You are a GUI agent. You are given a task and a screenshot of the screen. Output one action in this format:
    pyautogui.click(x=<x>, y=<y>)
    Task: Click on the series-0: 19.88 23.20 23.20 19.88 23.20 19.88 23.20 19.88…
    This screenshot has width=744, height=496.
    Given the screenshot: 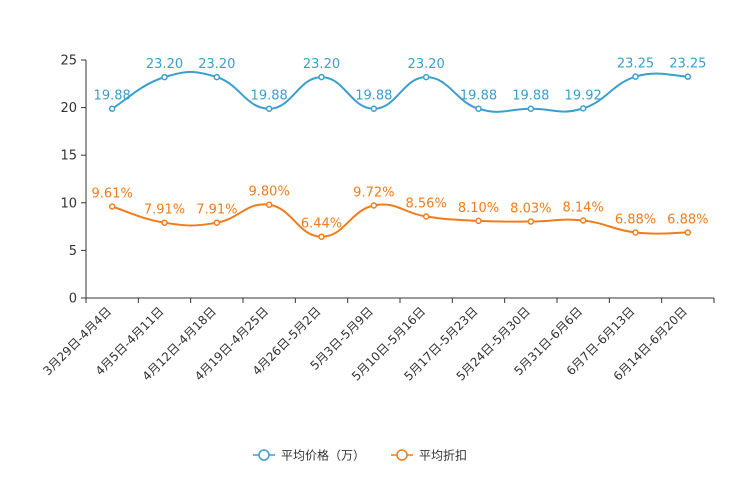 What is the action you would take?
    pyautogui.click(x=400, y=85)
    